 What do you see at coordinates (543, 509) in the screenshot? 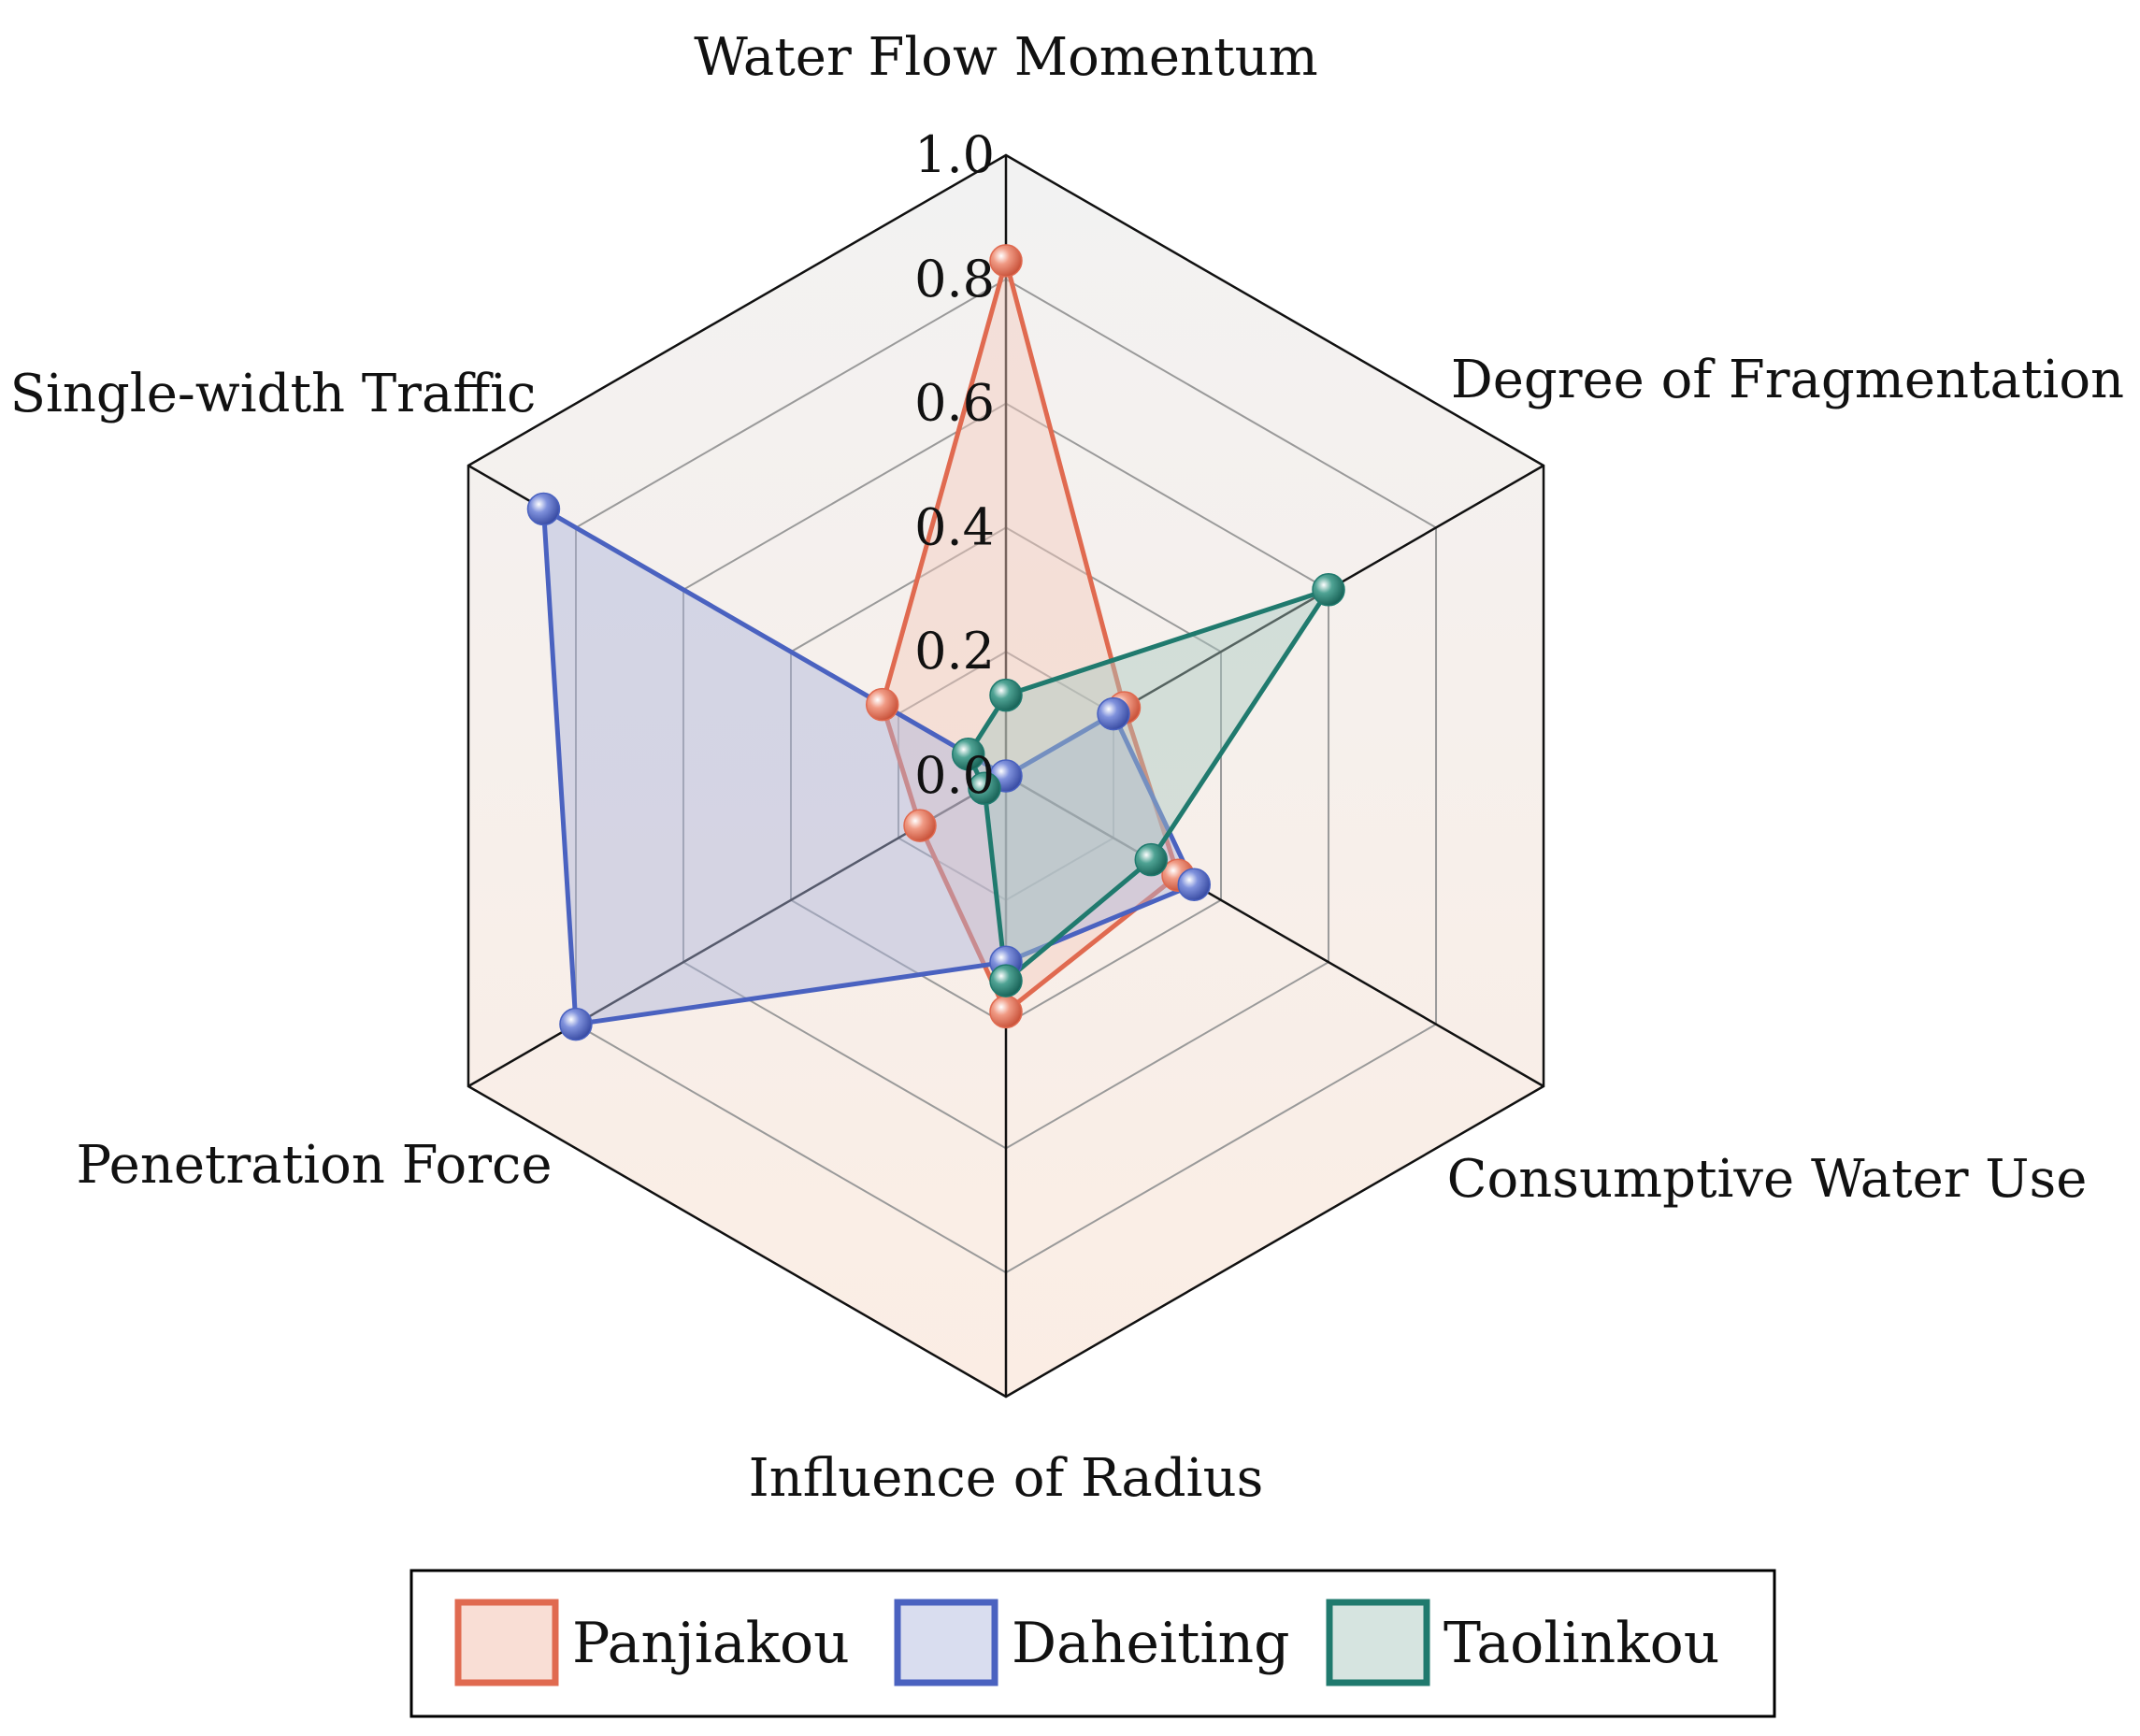
I see `point-daheiting-single-width-traffic` at bounding box center [543, 509].